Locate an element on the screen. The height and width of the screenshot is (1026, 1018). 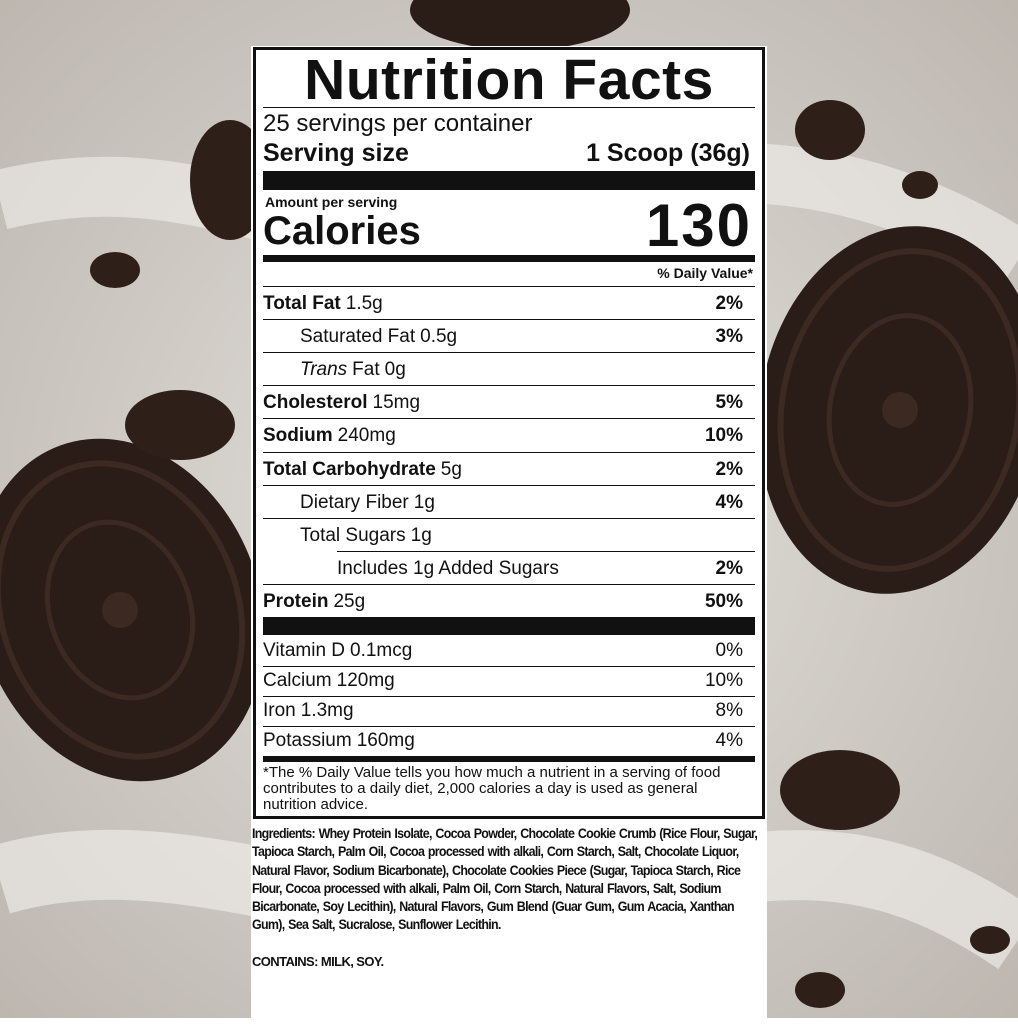
nutrient-row: Protein 25g 50% is located at coordinates (503, 601).